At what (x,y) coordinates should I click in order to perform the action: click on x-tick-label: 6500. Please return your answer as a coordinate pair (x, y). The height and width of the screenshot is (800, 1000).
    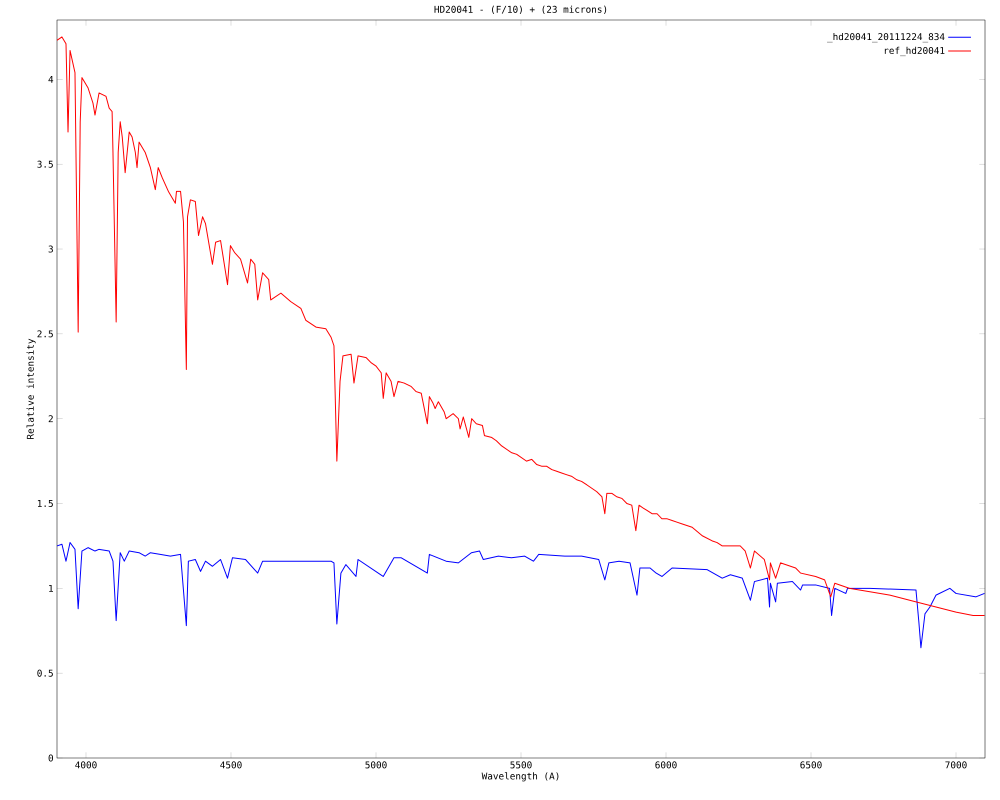
    Looking at the image, I should click on (811, 764).